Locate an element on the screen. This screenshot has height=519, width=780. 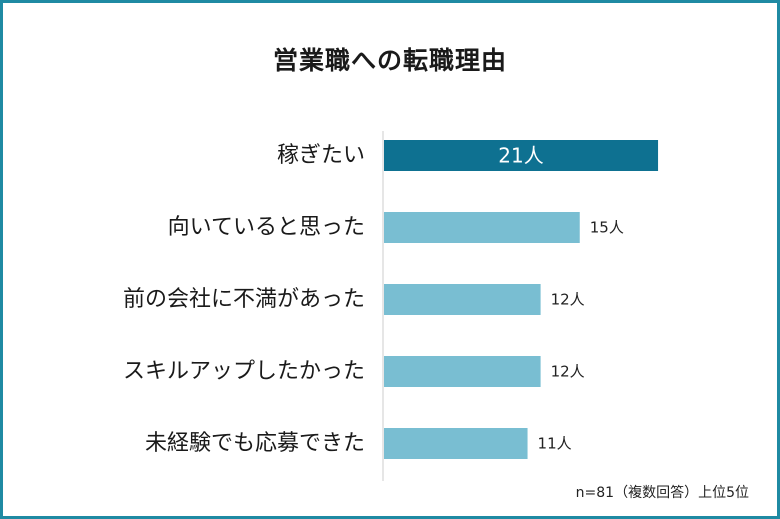
data-label: 11人 is located at coordinates (555, 444).